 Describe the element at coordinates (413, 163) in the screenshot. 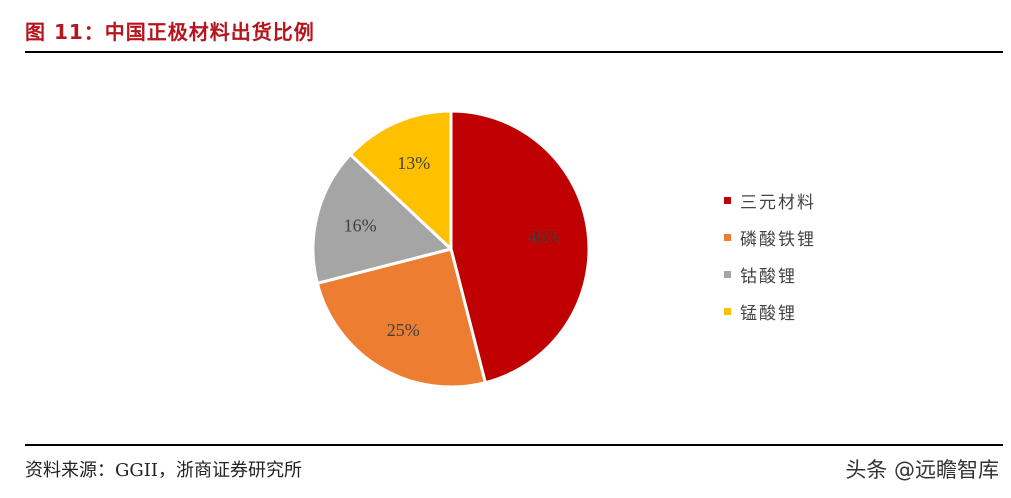

I see `slice-label: 13%` at that location.